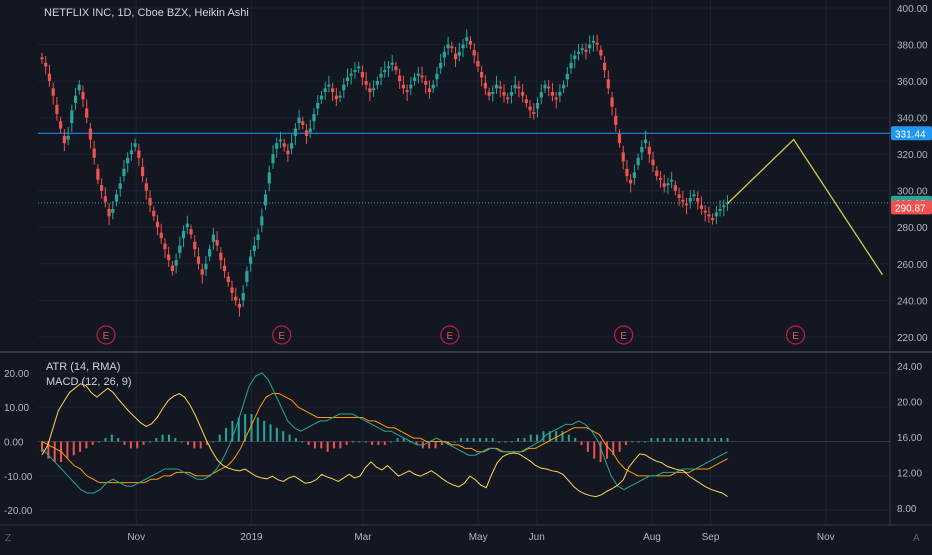 This screenshot has height=555, width=932. I want to click on projection-line, so click(805, 207).